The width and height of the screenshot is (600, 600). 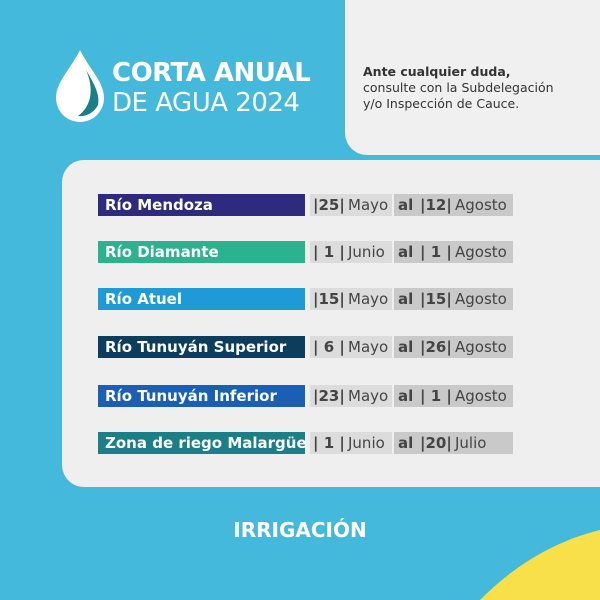 I want to click on to-day: |12|, so click(x=436, y=205).